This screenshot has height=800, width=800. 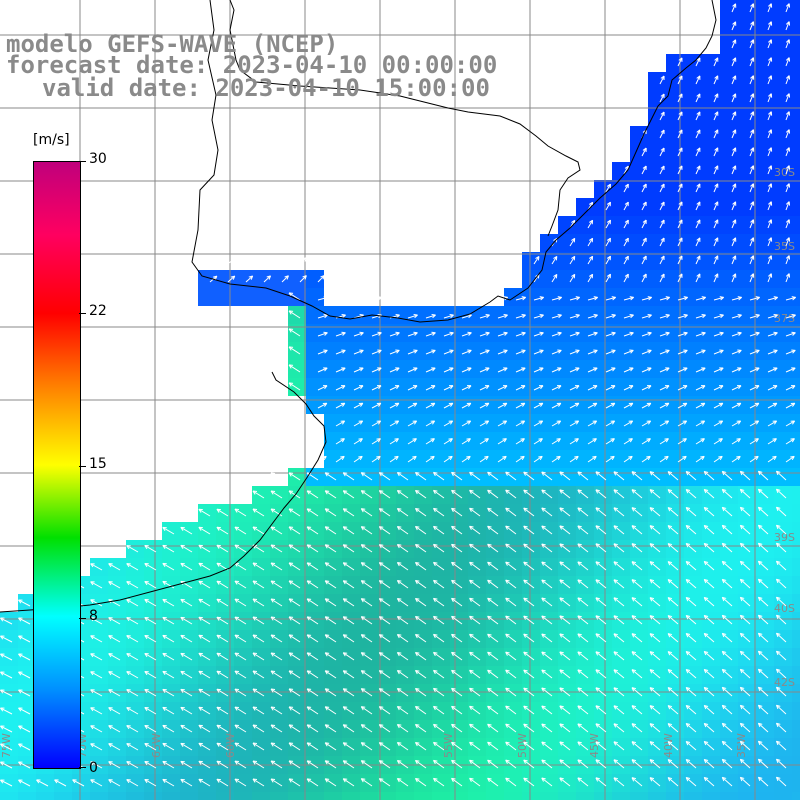 I want to click on model-title: modelo GEFS-WAVE (NCEP), so click(x=172, y=44).